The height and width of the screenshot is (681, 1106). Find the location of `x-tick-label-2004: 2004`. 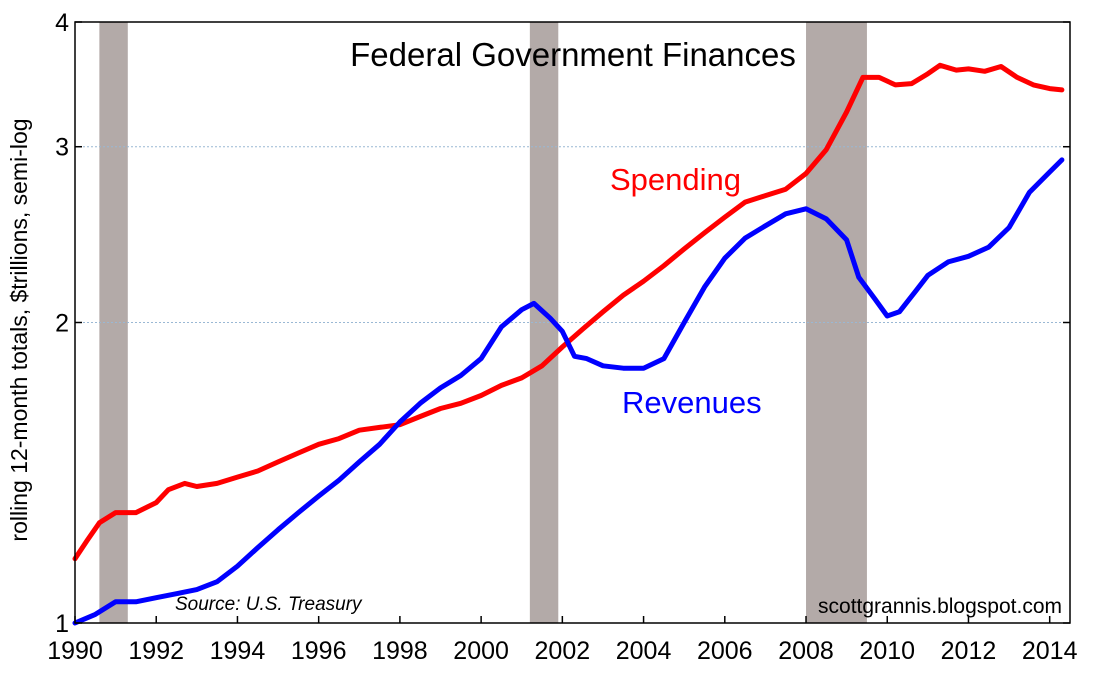

x-tick-label-2004: 2004 is located at coordinates (644, 651).